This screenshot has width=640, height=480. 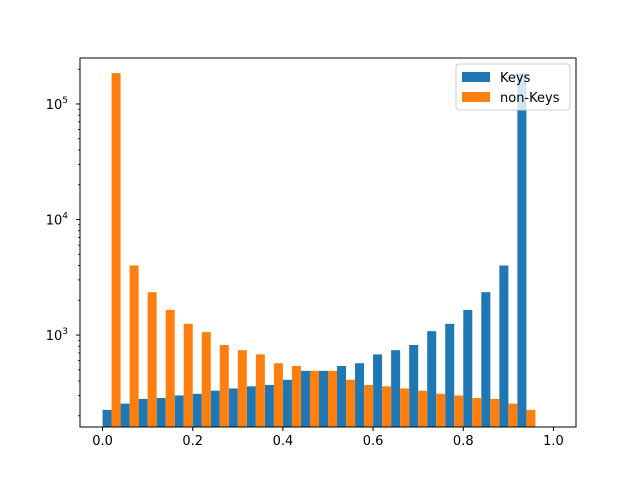 I want to click on y-tick-label: 10⁴, so click(x=57, y=220).